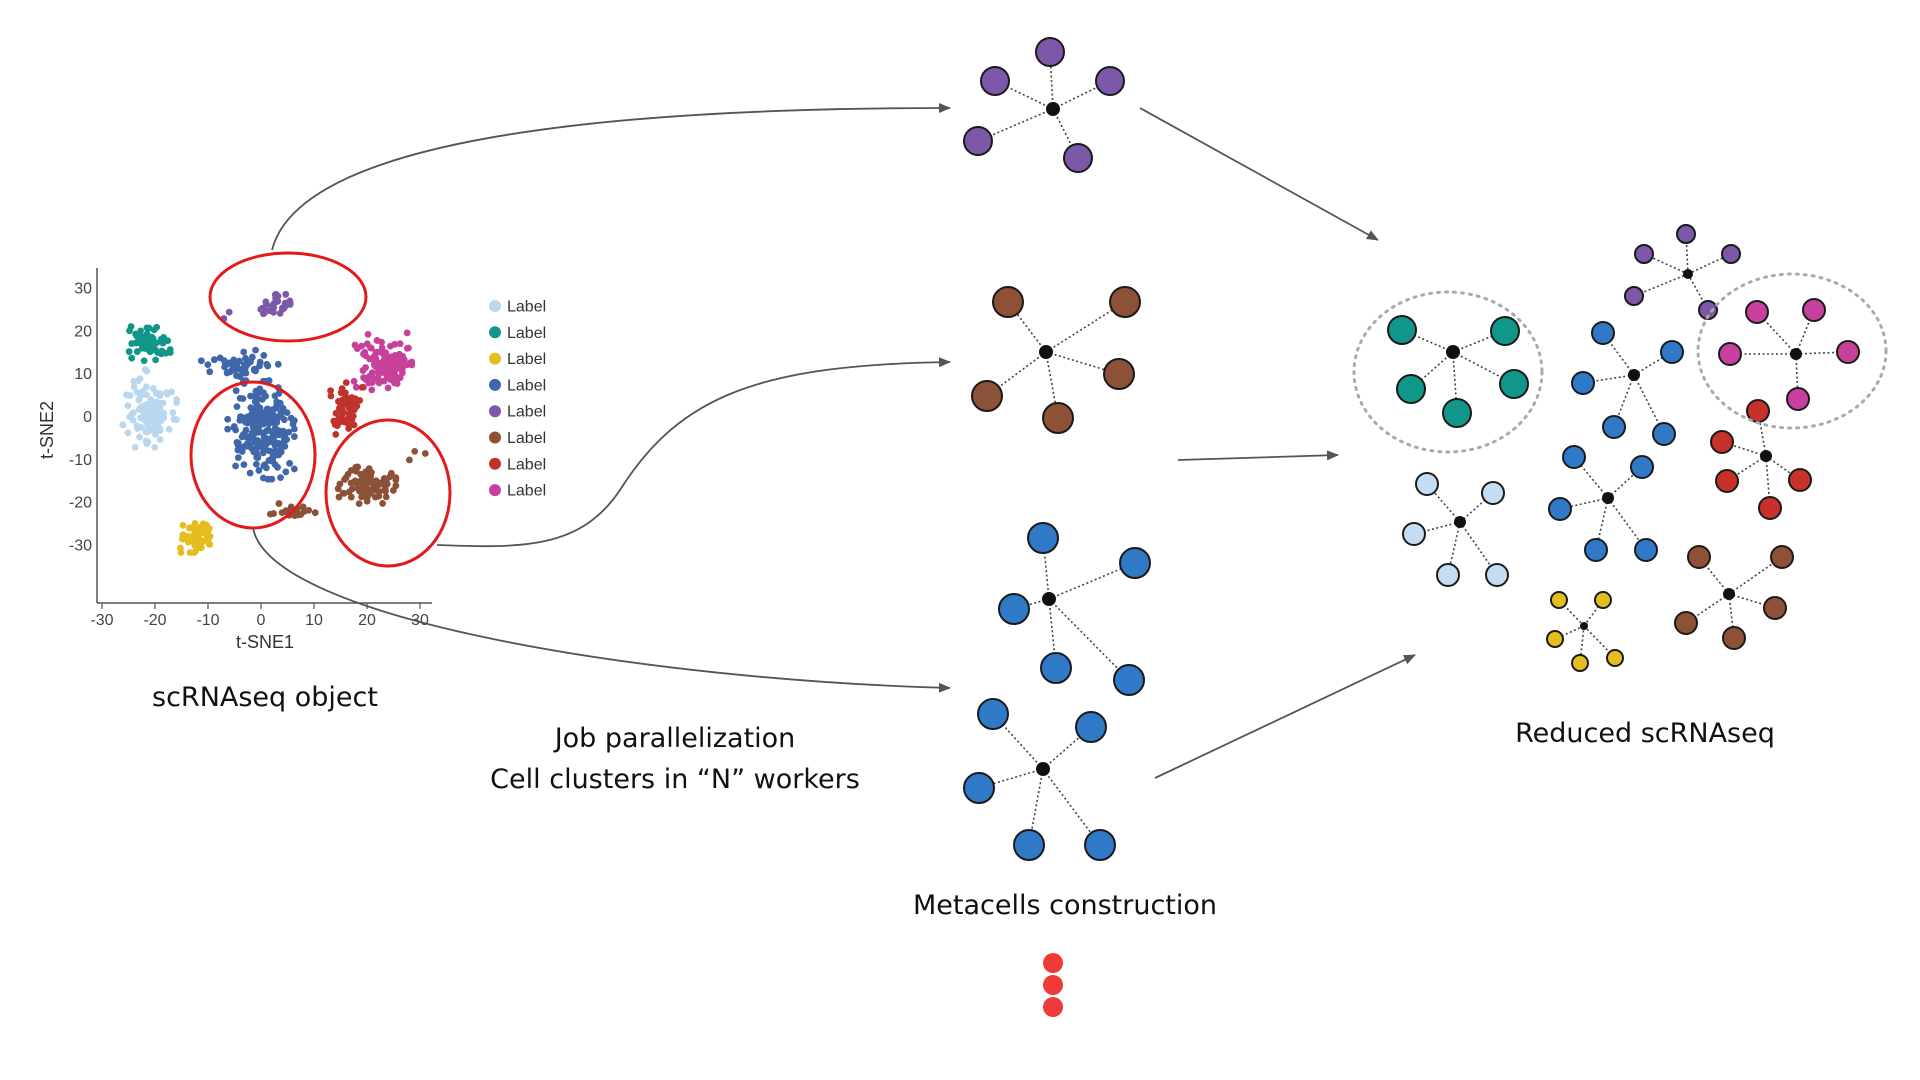 This screenshot has width=1920, height=1080. Describe the element at coordinates (1053, 985) in the screenshot. I see `continuation-dots` at that location.